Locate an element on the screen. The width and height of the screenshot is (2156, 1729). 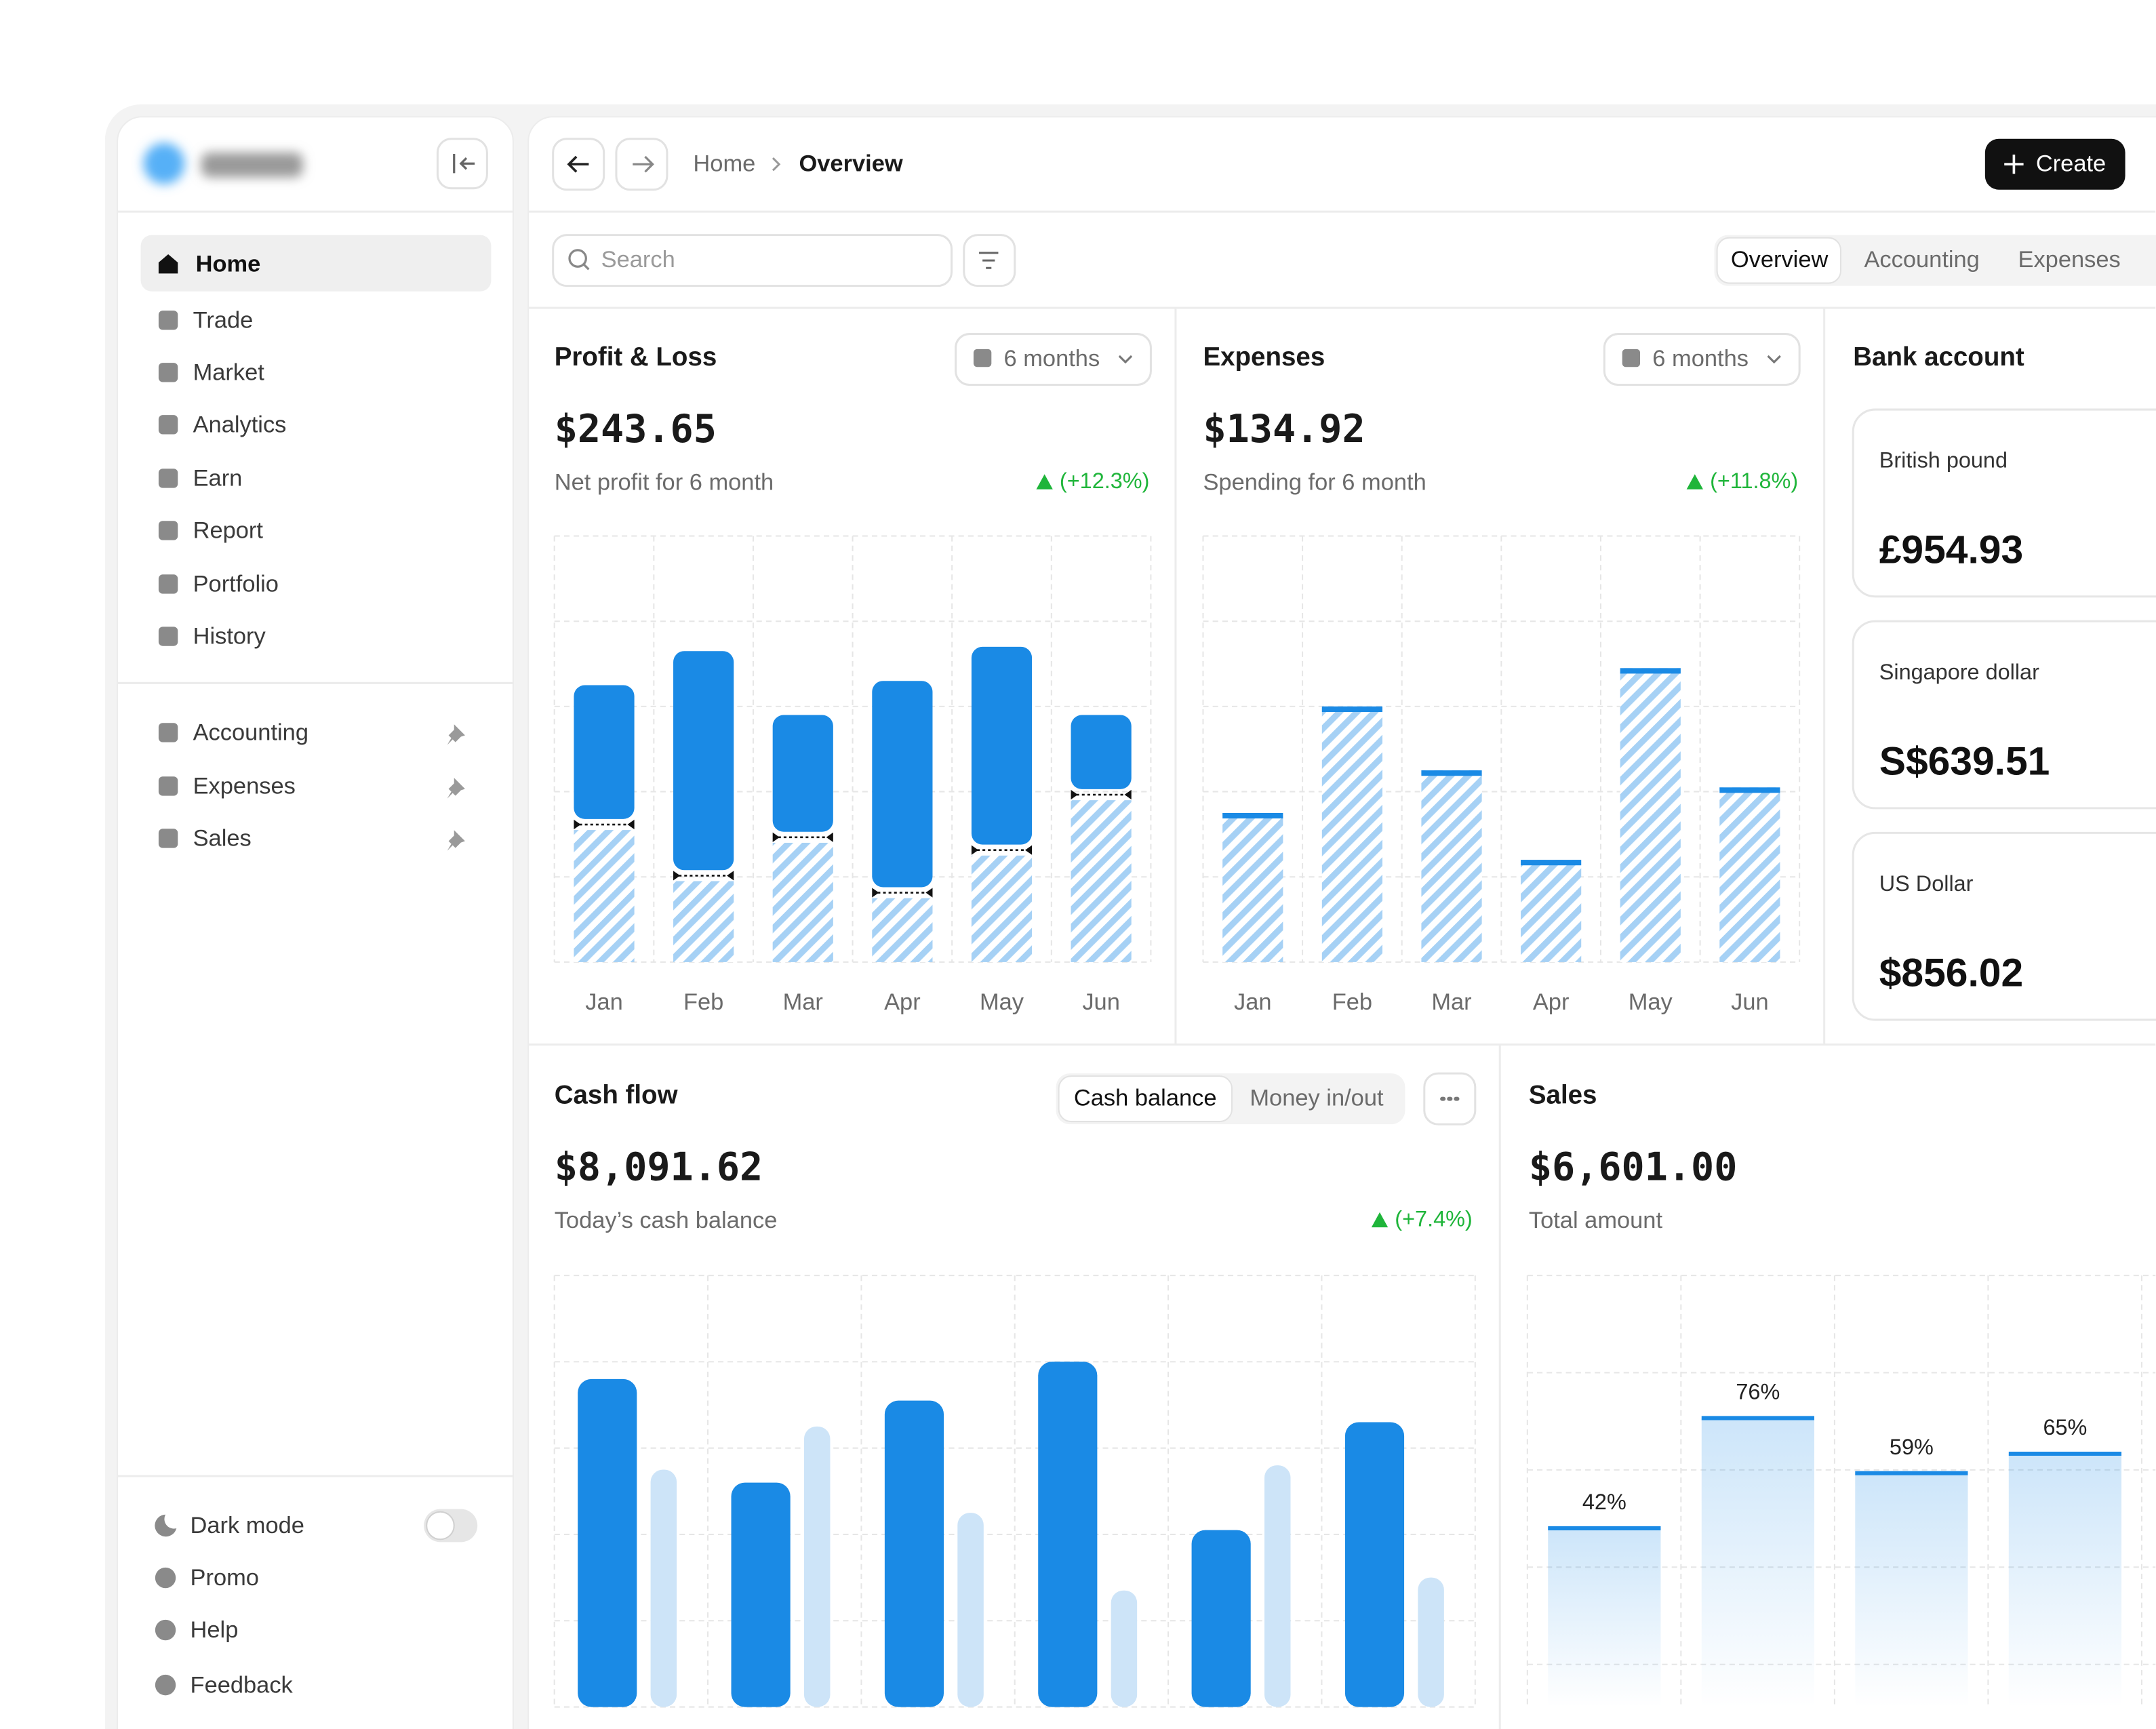
nav-item: Portfolio is located at coordinates (236, 584).